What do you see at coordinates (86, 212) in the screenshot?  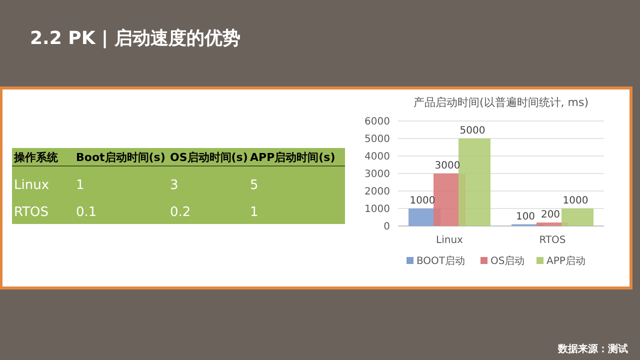 I see `text: 0.1` at bounding box center [86, 212].